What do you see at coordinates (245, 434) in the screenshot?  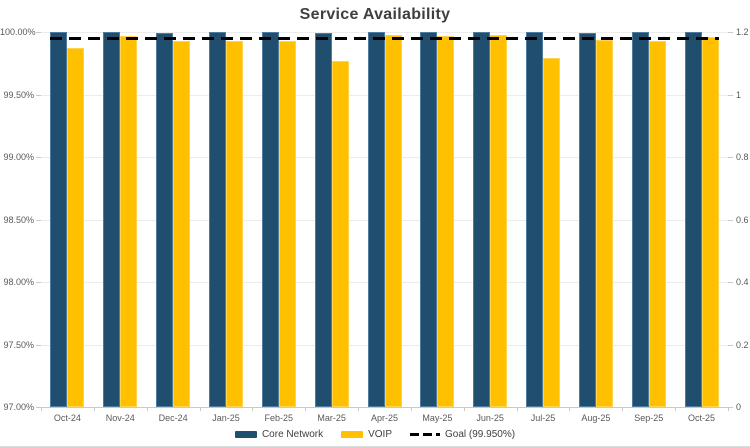 I see `core-network-swatch-icon` at bounding box center [245, 434].